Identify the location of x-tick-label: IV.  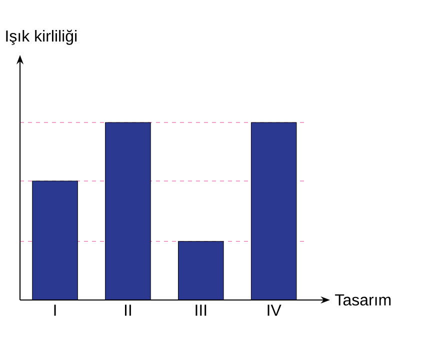
(275, 310).